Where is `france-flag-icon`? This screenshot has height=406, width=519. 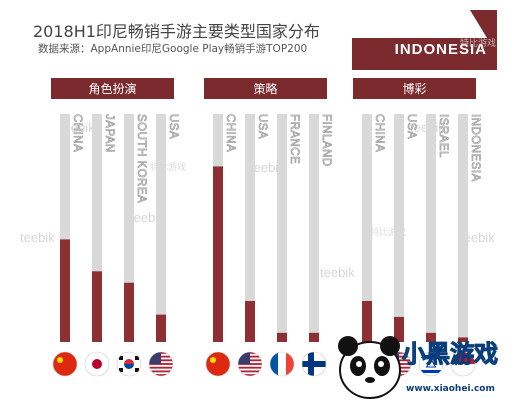 france-flag-icon is located at coordinates (282, 364).